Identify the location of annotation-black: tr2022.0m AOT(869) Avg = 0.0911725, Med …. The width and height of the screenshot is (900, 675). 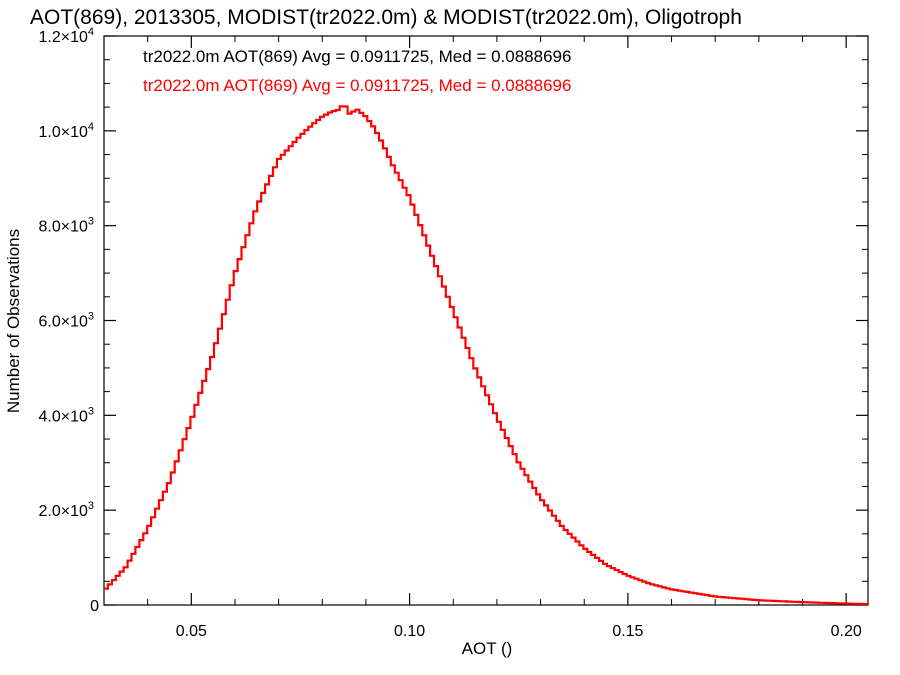
(357, 56).